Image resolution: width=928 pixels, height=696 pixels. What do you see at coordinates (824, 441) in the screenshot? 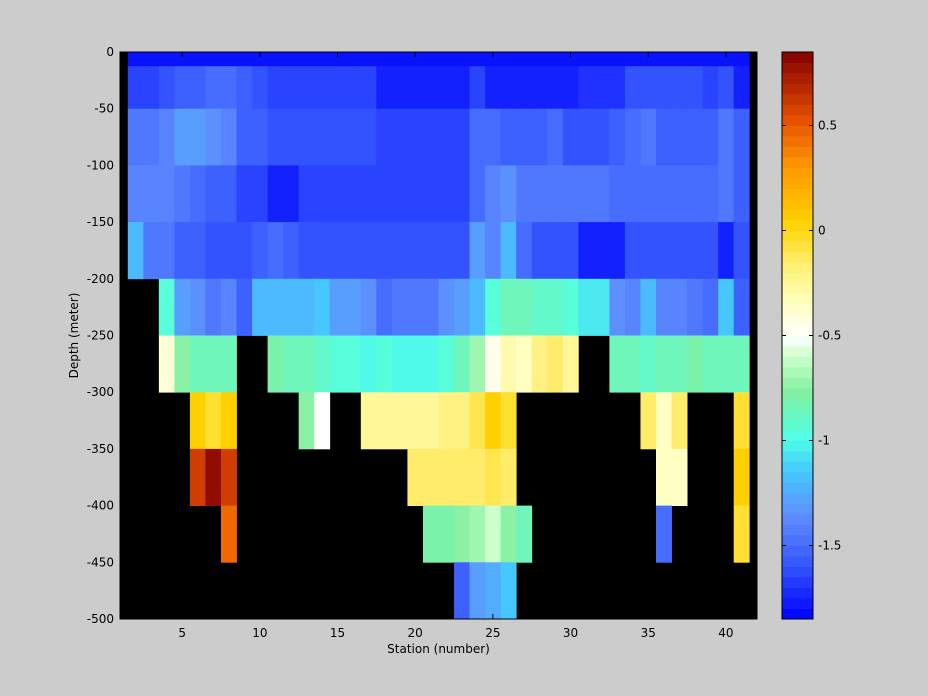
I see `colorbar-tick-label: -1` at bounding box center [824, 441].